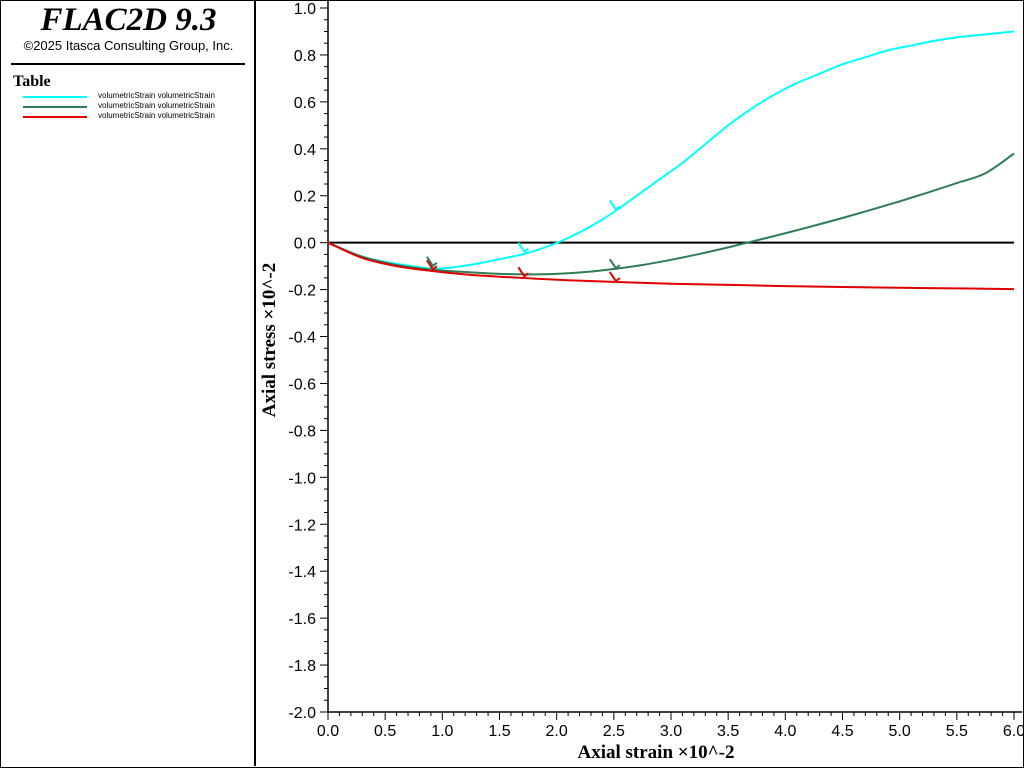 The width and height of the screenshot is (1024, 768). I want to click on y-tick-label: 0.4, so click(305, 150).